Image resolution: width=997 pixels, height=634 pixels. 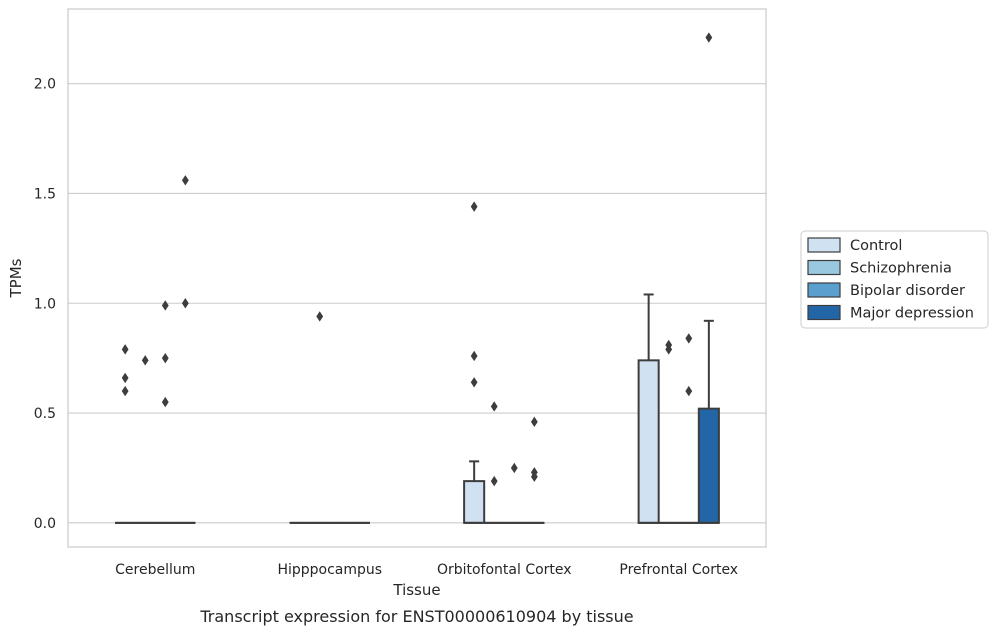 I want to click on y-tick-label: 0.0, so click(x=45, y=524).